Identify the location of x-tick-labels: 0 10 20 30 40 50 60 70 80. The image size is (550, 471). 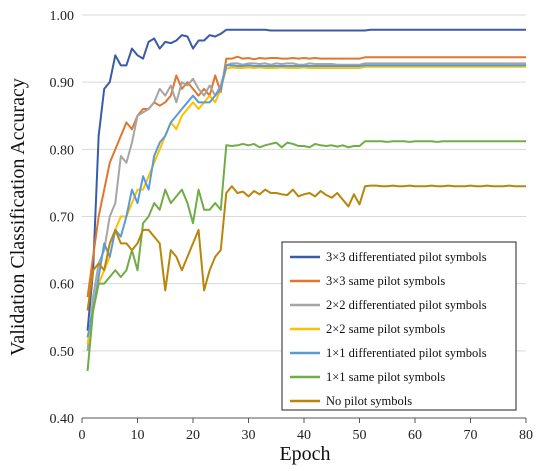
(306, 435).